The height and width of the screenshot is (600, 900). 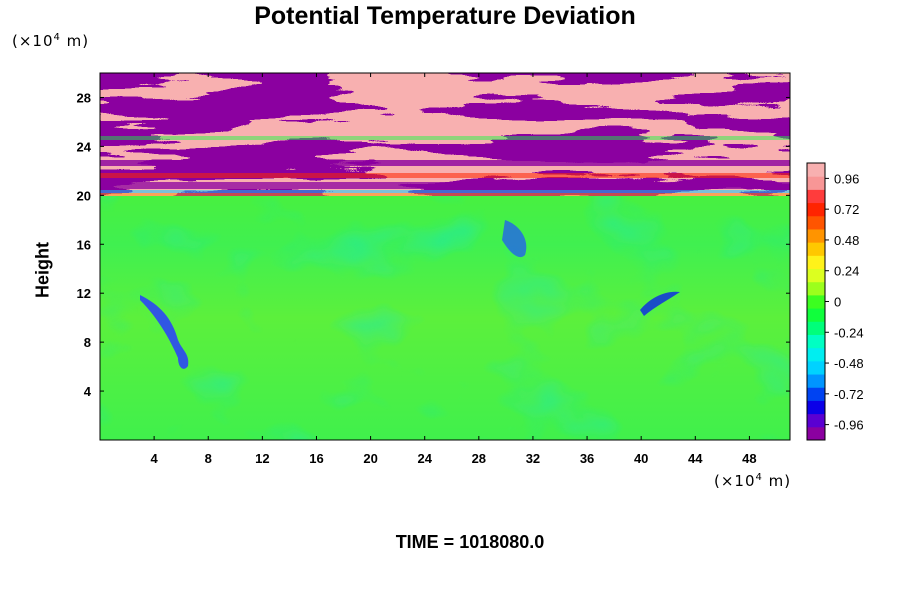 I want to click on colorbar-tick-label: -0.48, so click(x=849, y=363).